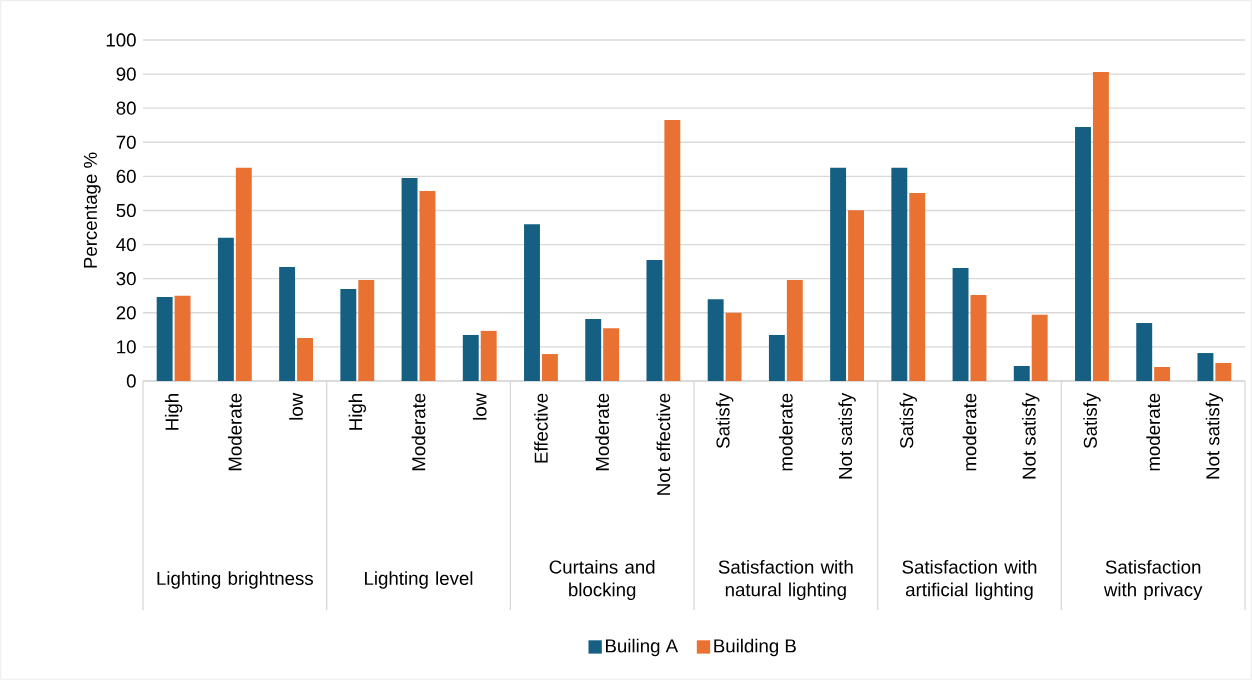 Image resolution: width=1252 pixels, height=680 pixels. Describe the element at coordinates (785, 580) in the screenshot. I see `text: Satisfaction with natural lighting` at that location.